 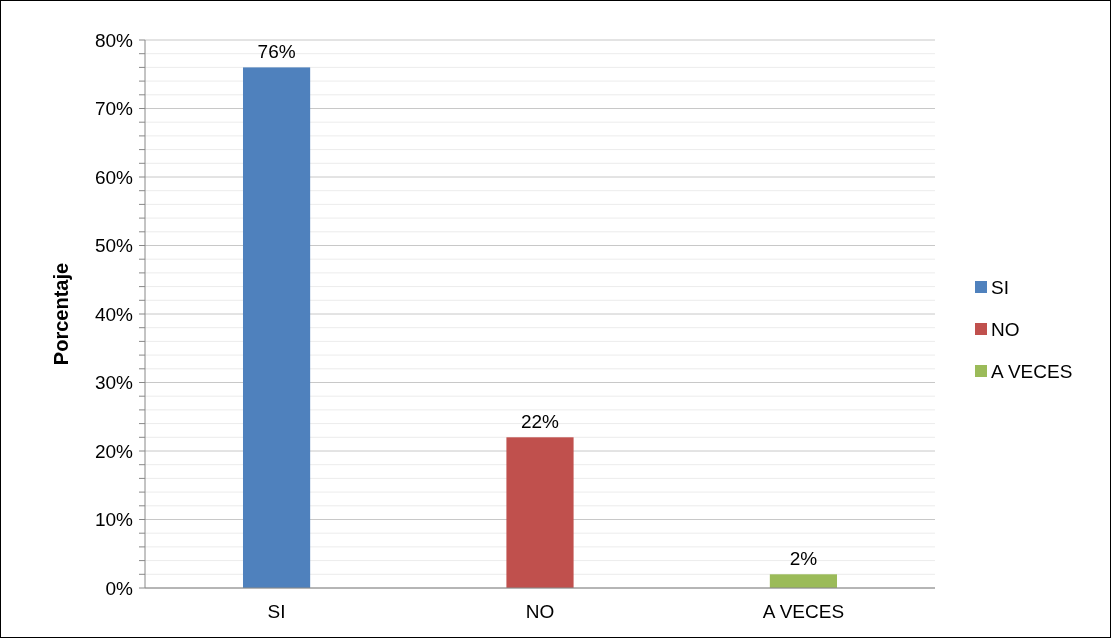 I want to click on y-tick-label: 20%, so click(x=114, y=451).